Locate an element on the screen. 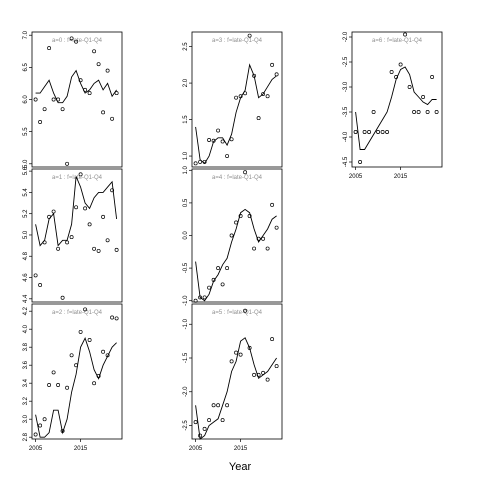 This screenshot has height=480, width=480. y-tick-label: 4.4 is located at coordinates (26, 298).